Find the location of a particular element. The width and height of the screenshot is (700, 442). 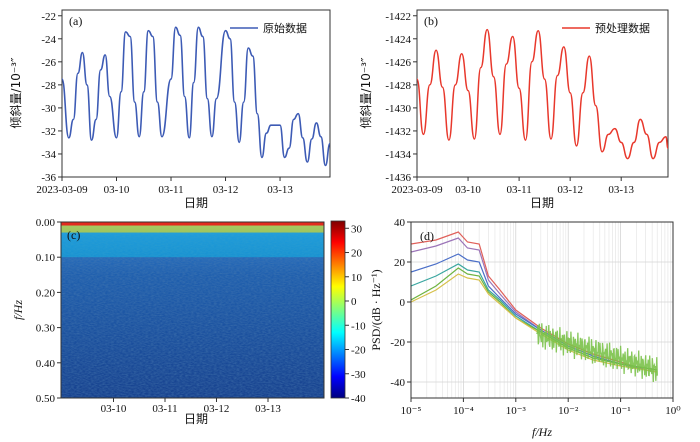

x-axis-label-b: 日期 is located at coordinates (542, 203).